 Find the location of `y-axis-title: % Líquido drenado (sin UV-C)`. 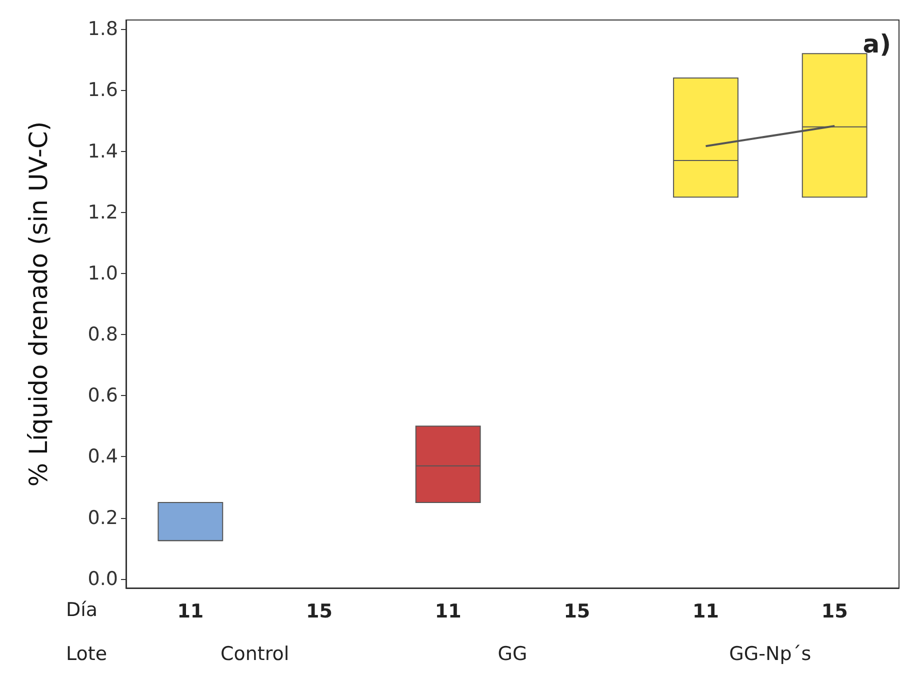

y-axis-title: % Líquido drenado (sin UV-C) is located at coordinates (38, 304).